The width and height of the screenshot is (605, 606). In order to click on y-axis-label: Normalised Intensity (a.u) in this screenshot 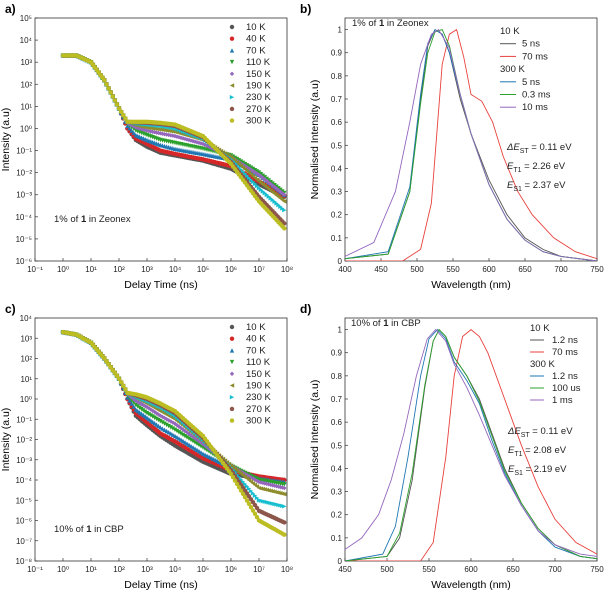, I will do `click(315, 440)`.